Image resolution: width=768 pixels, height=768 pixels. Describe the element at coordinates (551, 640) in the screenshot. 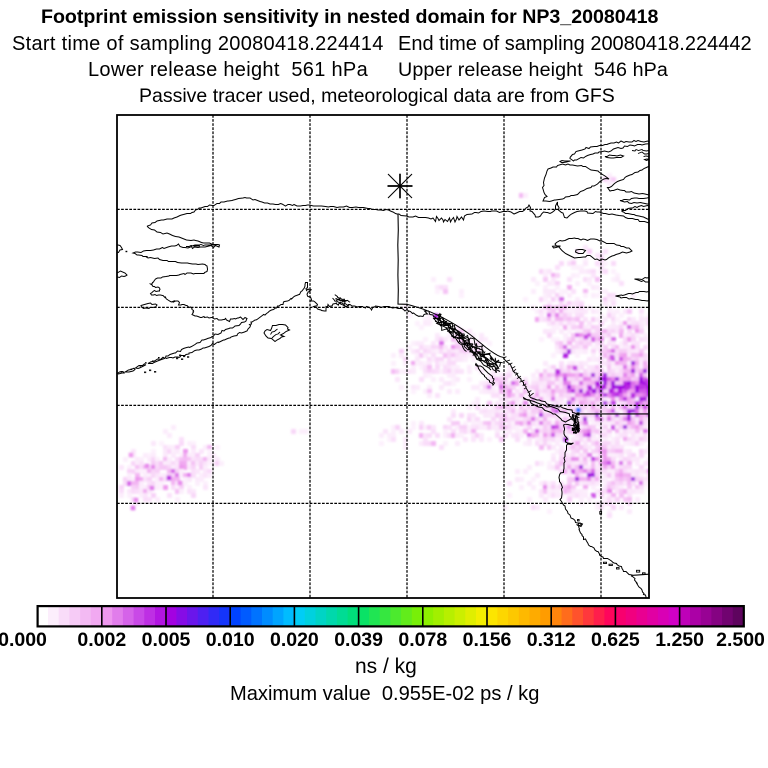

I see `svg-text: 0.312` at that location.